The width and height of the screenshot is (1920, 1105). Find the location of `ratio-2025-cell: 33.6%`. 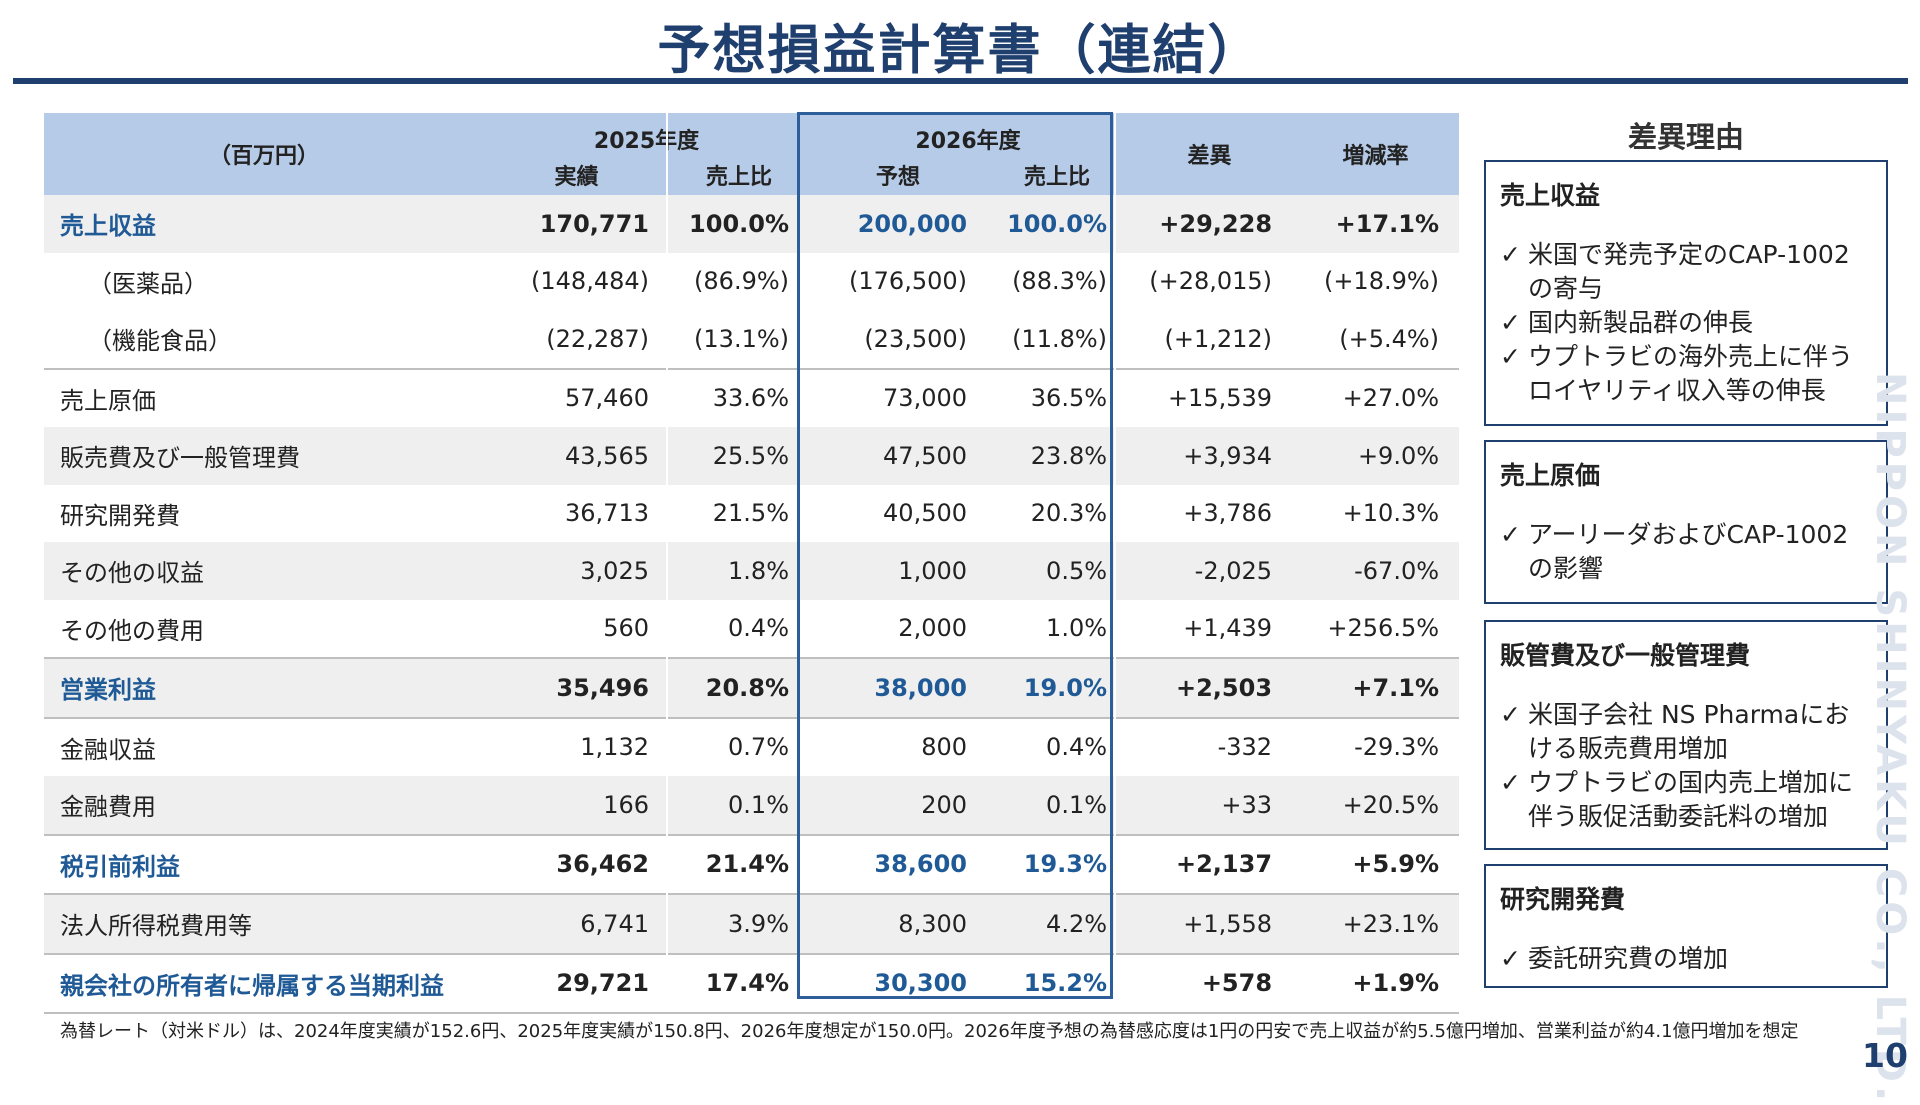

ratio-2025-cell: 33.6% is located at coordinates (739, 397).